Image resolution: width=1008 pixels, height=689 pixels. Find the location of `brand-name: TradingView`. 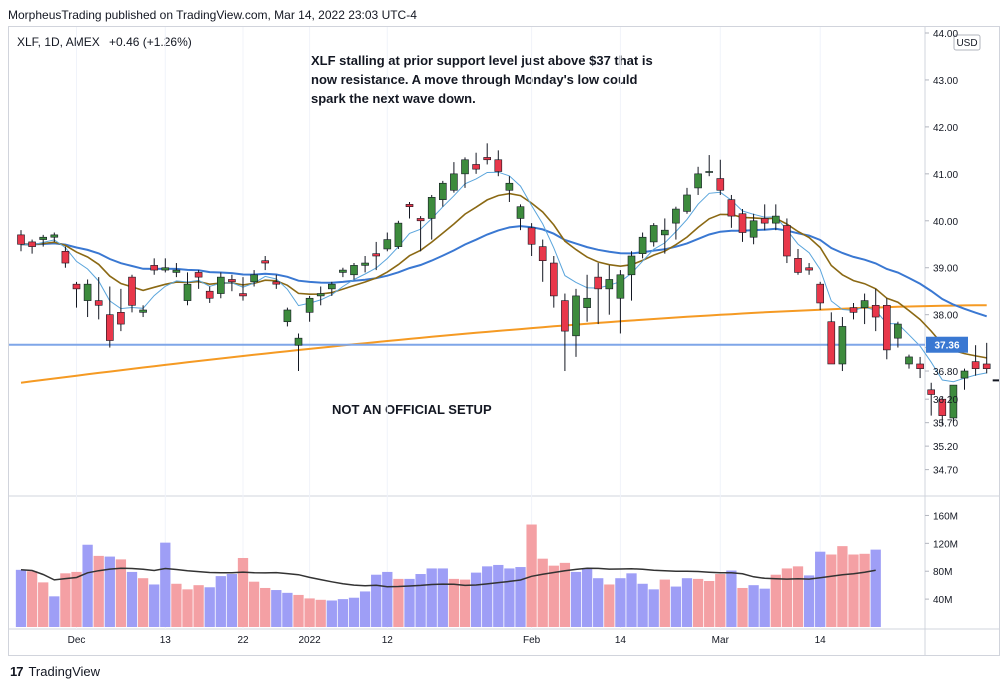

brand-name: TradingView is located at coordinates (64, 671).